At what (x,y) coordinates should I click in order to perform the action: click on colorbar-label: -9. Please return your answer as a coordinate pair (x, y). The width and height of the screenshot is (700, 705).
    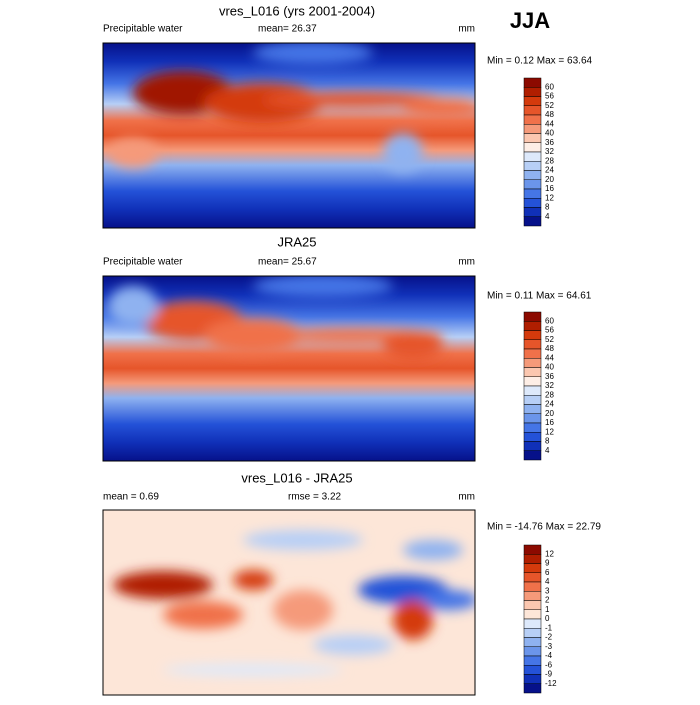
    Looking at the image, I should click on (549, 674).